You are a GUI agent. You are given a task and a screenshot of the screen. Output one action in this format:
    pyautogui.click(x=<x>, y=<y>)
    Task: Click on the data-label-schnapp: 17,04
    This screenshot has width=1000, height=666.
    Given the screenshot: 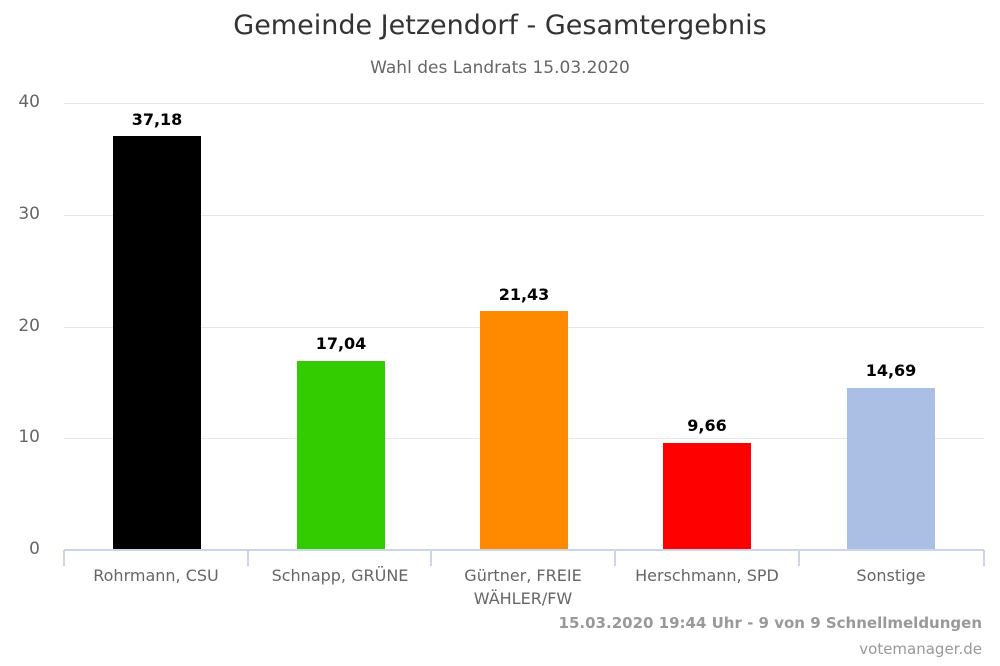 What is the action you would take?
    pyautogui.click(x=341, y=343)
    